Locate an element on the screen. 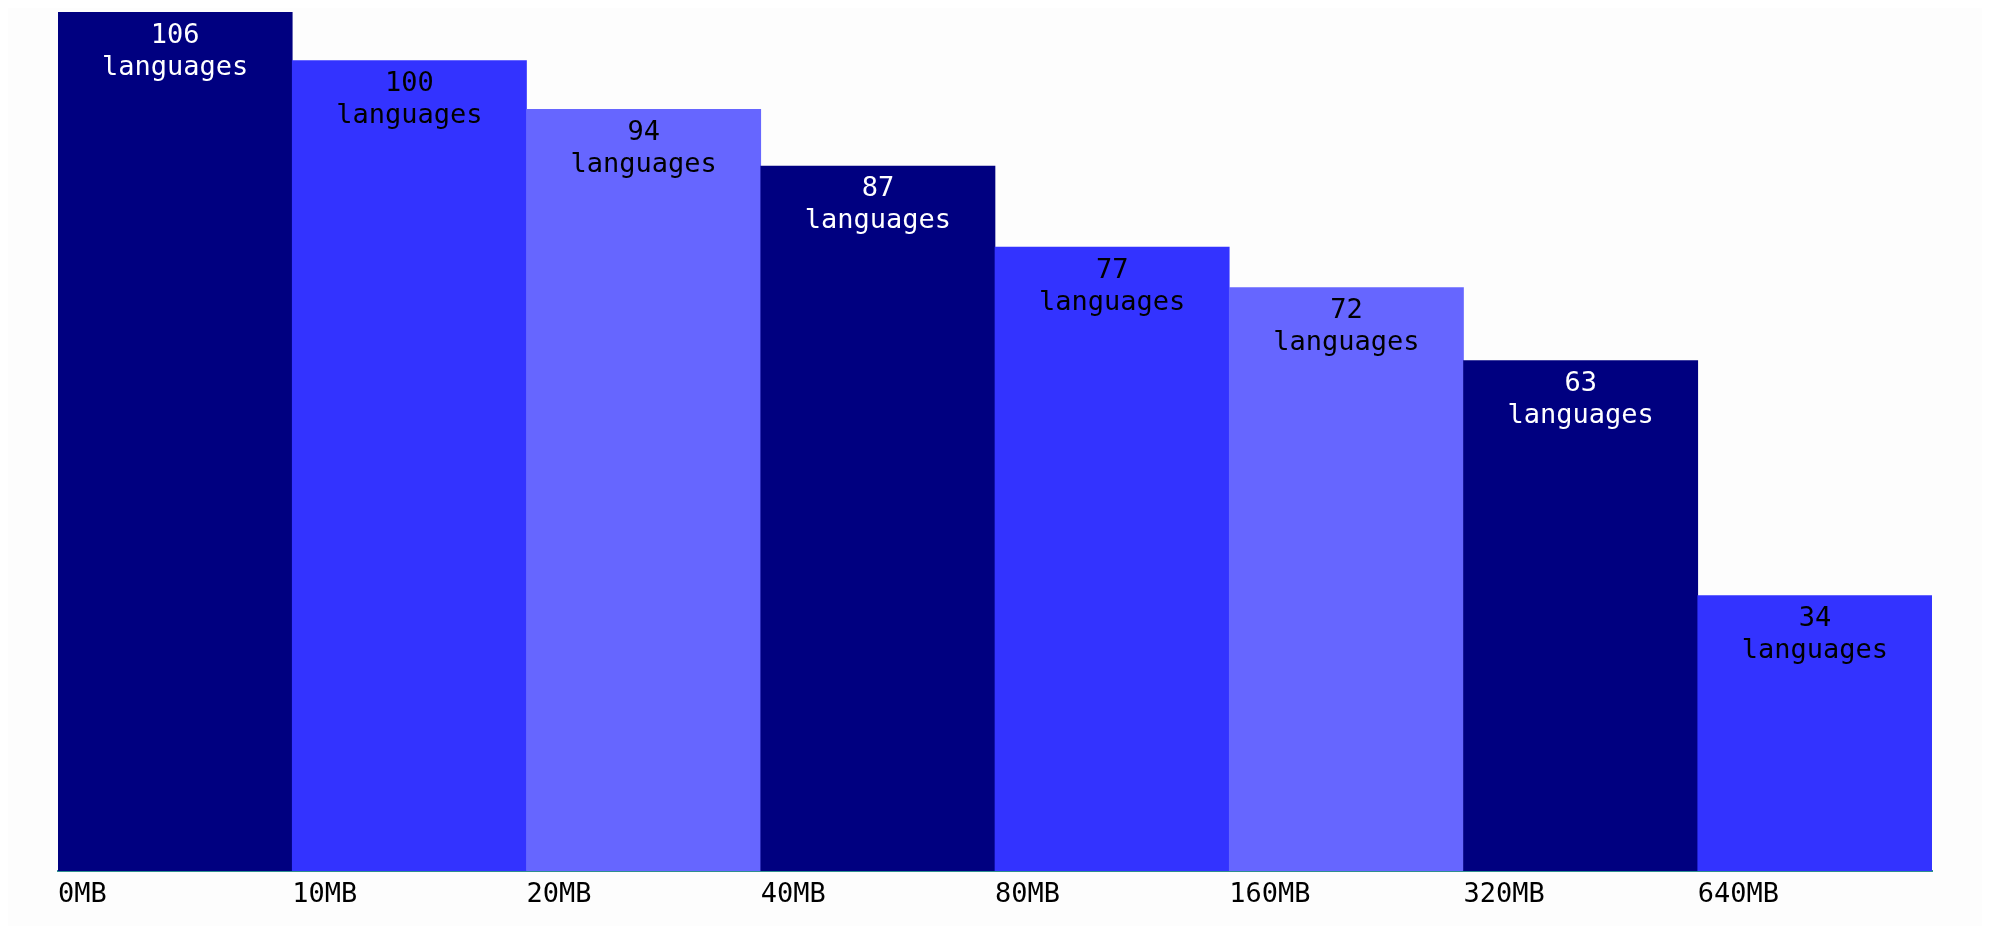 This screenshot has width=1990, height=934. data-label: 106 languages is located at coordinates (175, 49).